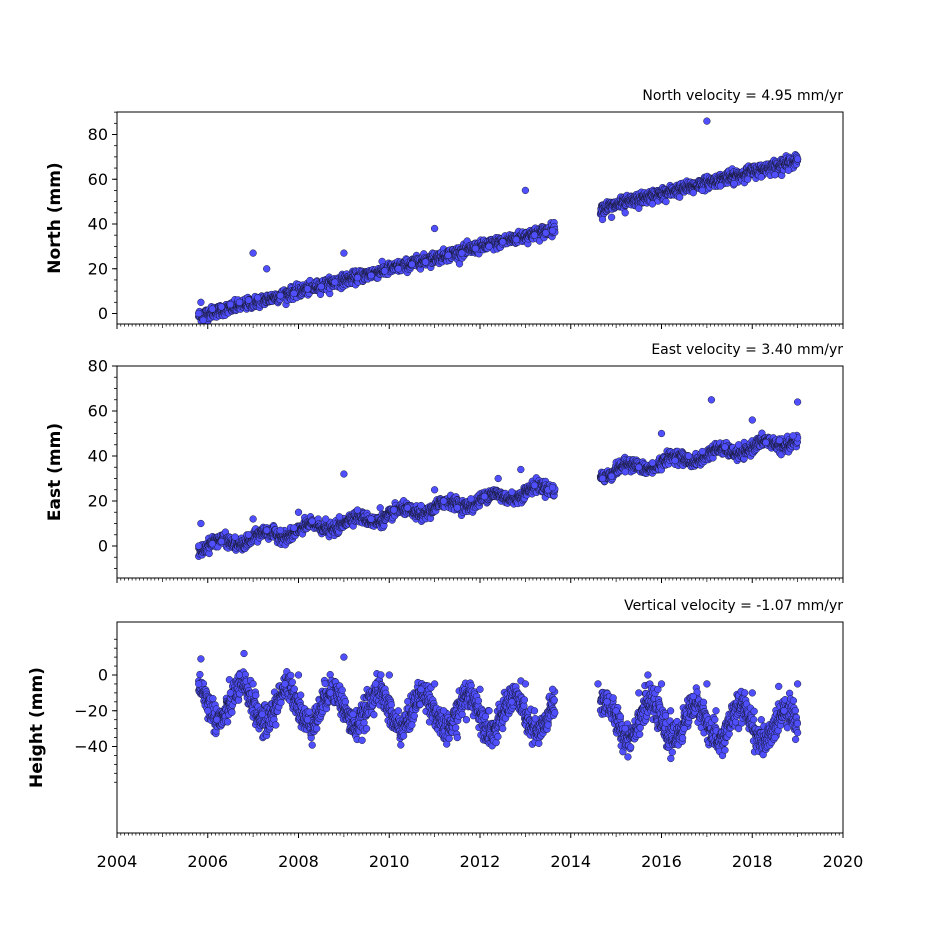  What do you see at coordinates (55, 472) in the screenshot?
I see `y-axis-label: East (mm)` at bounding box center [55, 472].